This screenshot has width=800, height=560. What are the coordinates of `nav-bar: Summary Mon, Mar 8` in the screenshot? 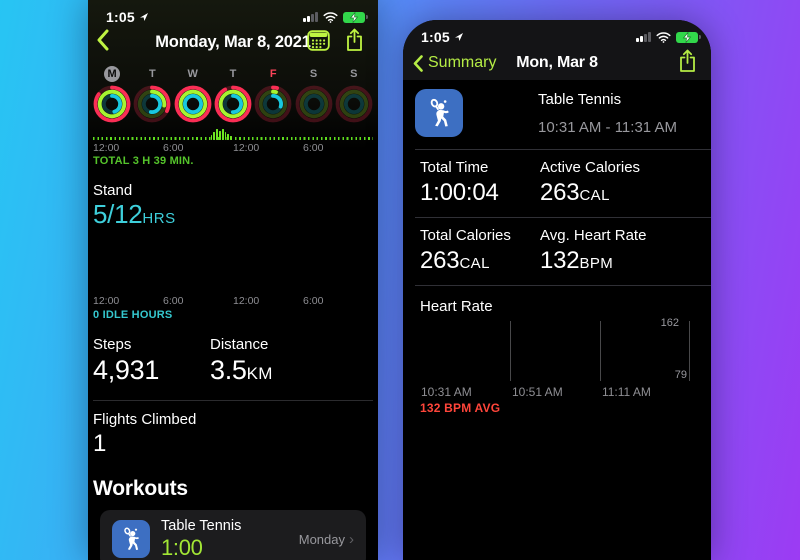 It's located at (557, 63).